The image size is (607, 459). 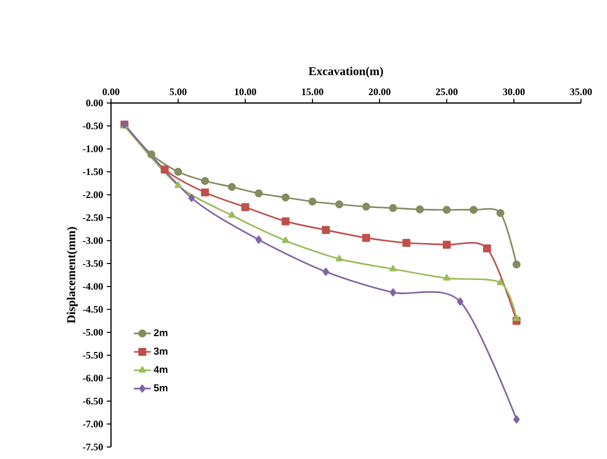 I want to click on y-tick-label: -1.50, so click(x=92, y=172).